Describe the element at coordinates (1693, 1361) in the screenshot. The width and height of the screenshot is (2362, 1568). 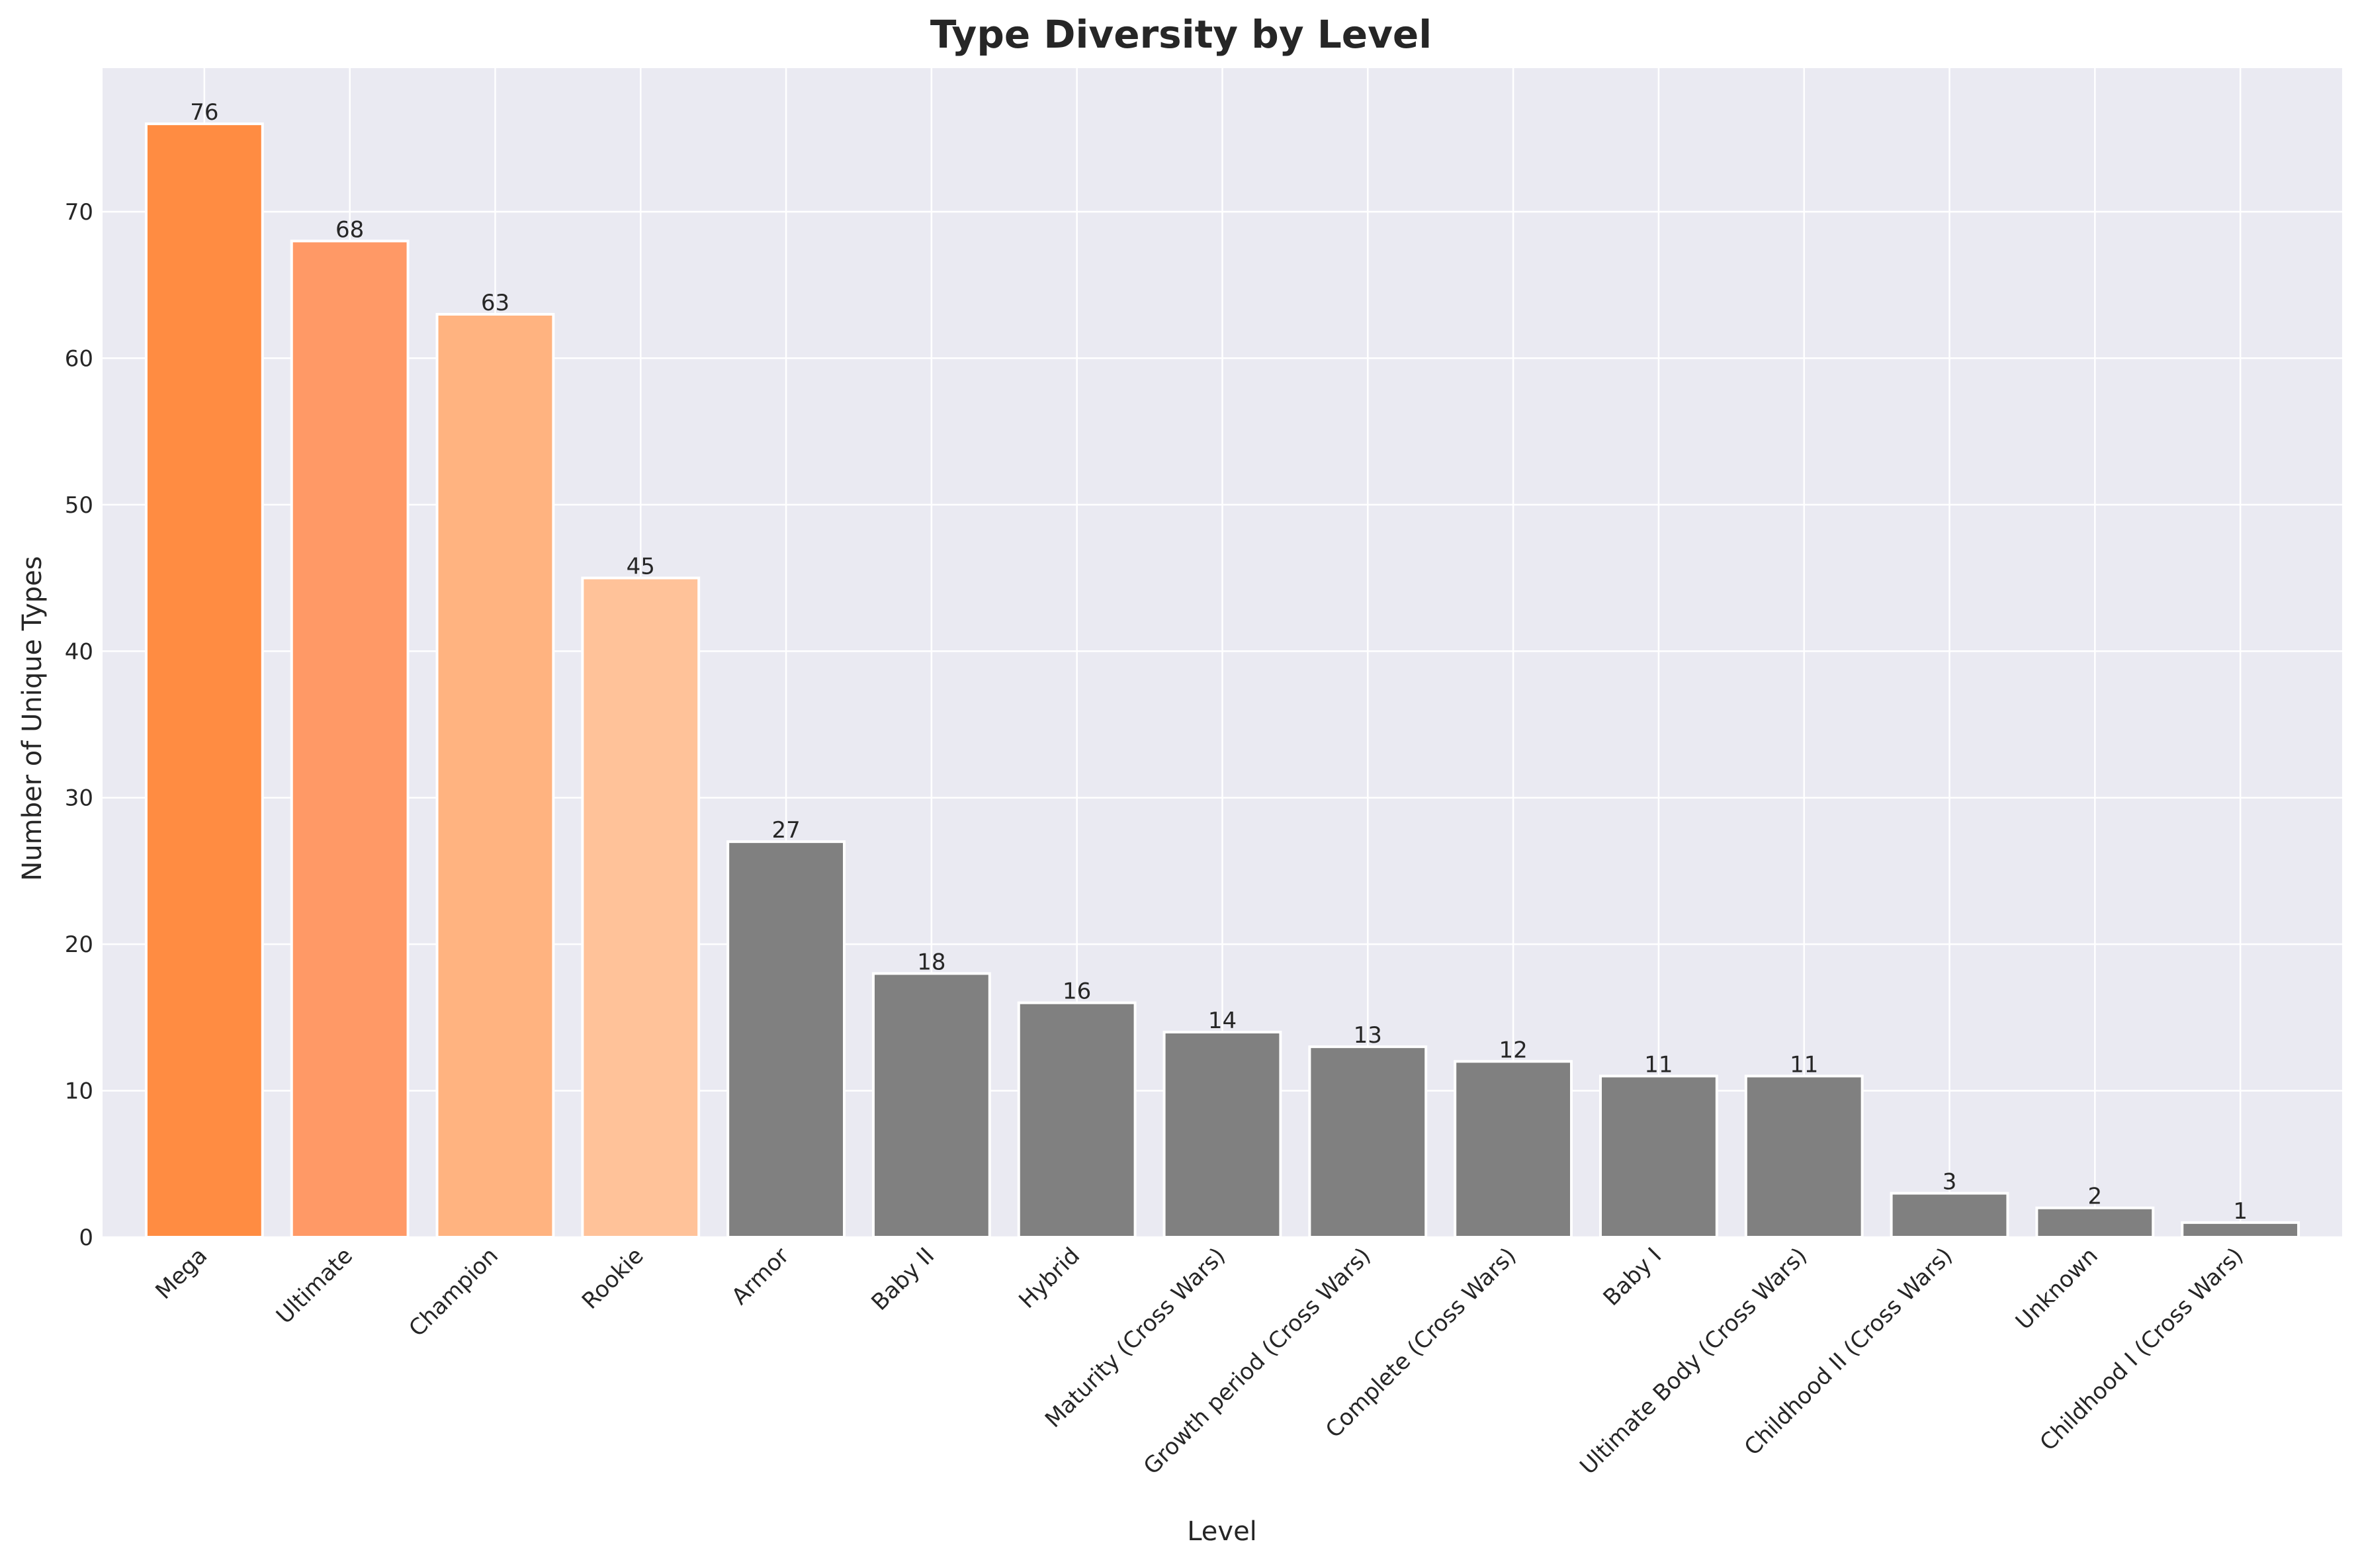
I see `x-tick-label: Ultimate Body (Cross Wars)` at that location.